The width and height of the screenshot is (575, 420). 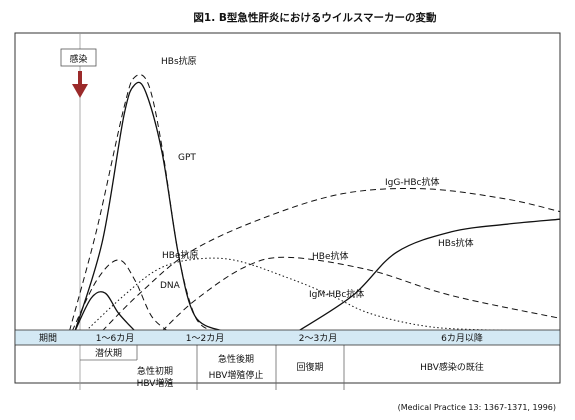 I want to click on infection-box, so click(x=78, y=57).